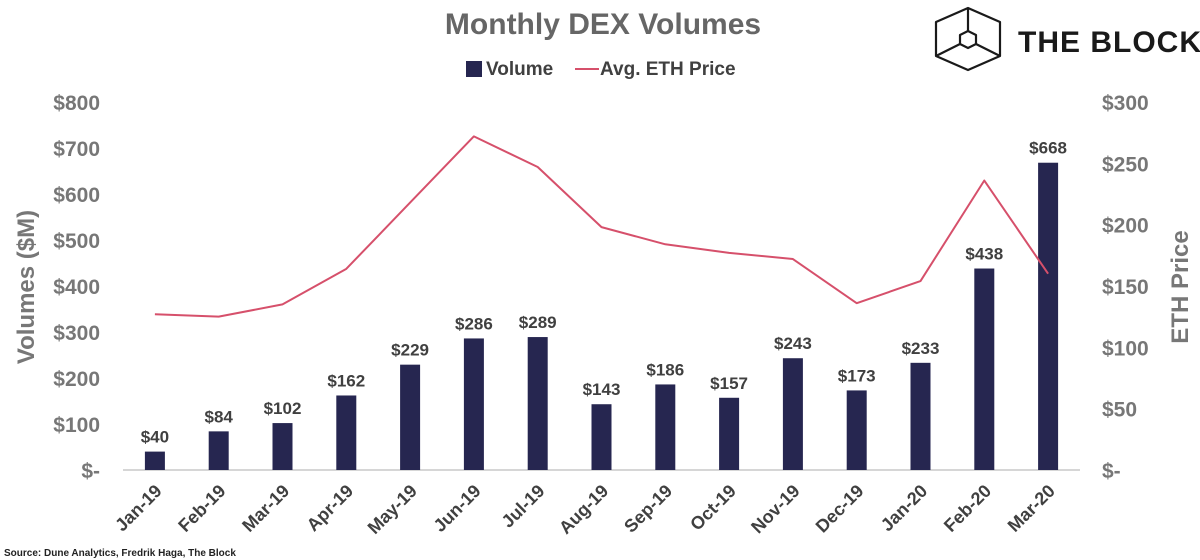 This screenshot has height=560, width=1200. What do you see at coordinates (968, 39) in the screenshot?
I see `cube-icon` at bounding box center [968, 39].